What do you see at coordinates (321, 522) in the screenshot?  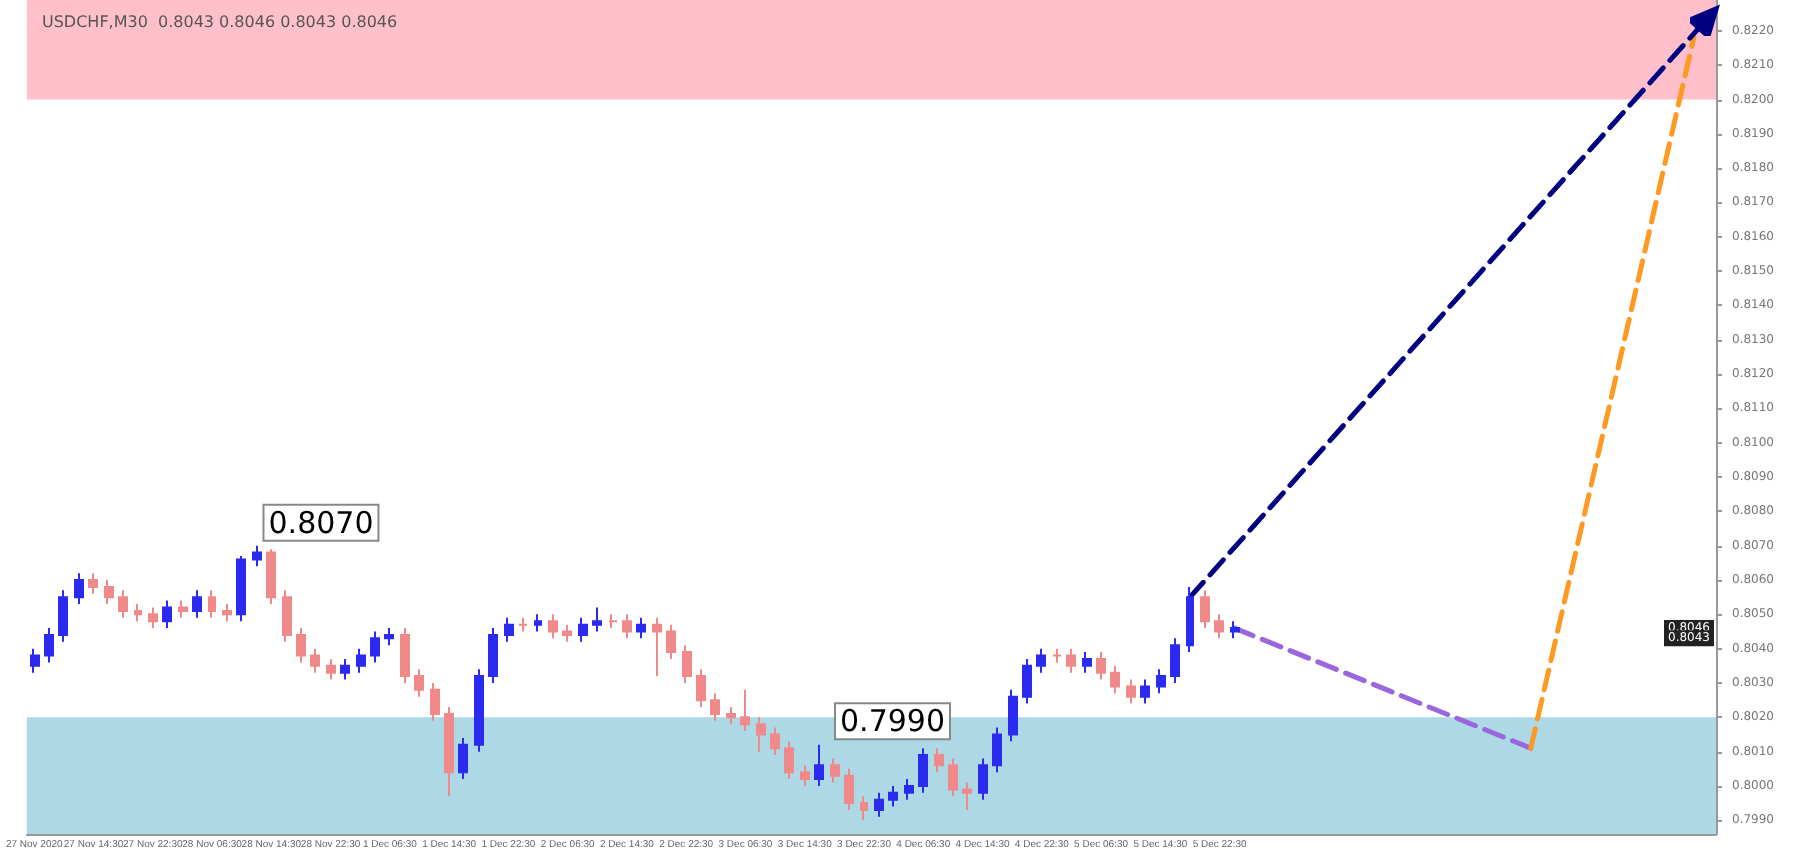 I see `annotation: 0.8070` at bounding box center [321, 522].